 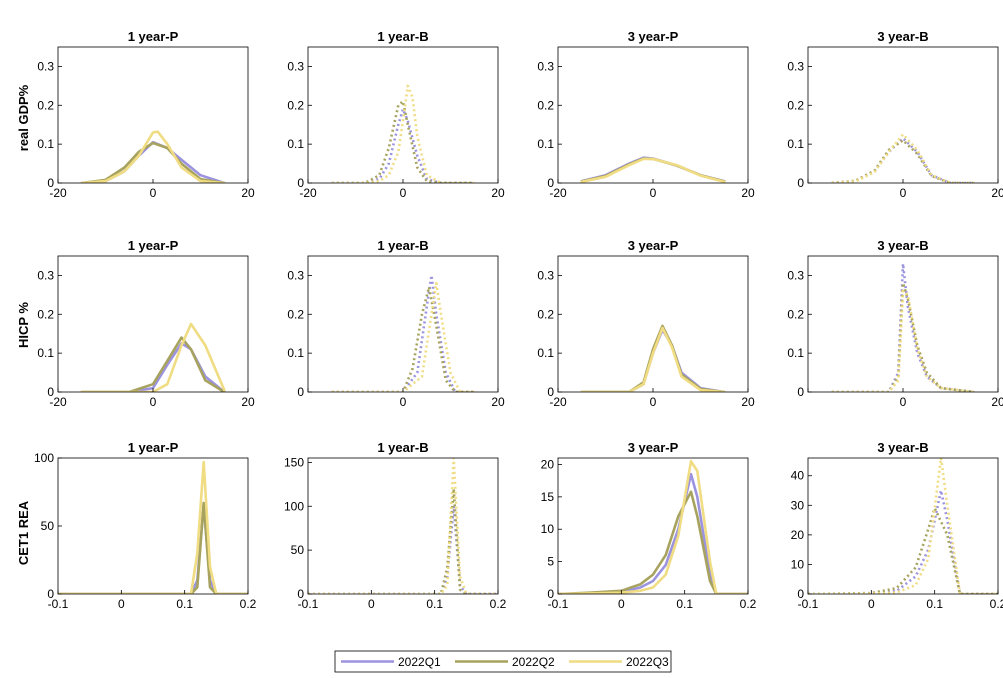 I want to click on panel-r2-c3: 3 year-B-0.100.10.2010203040, so click(x=897, y=525).